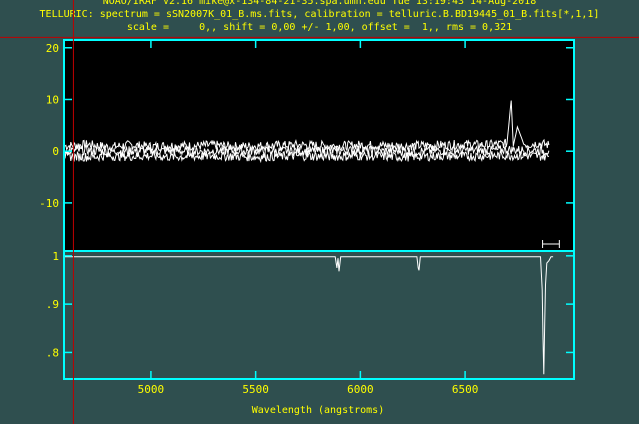  Describe the element at coordinates (551, 244) in the screenshot. I see `range-marker` at that location.